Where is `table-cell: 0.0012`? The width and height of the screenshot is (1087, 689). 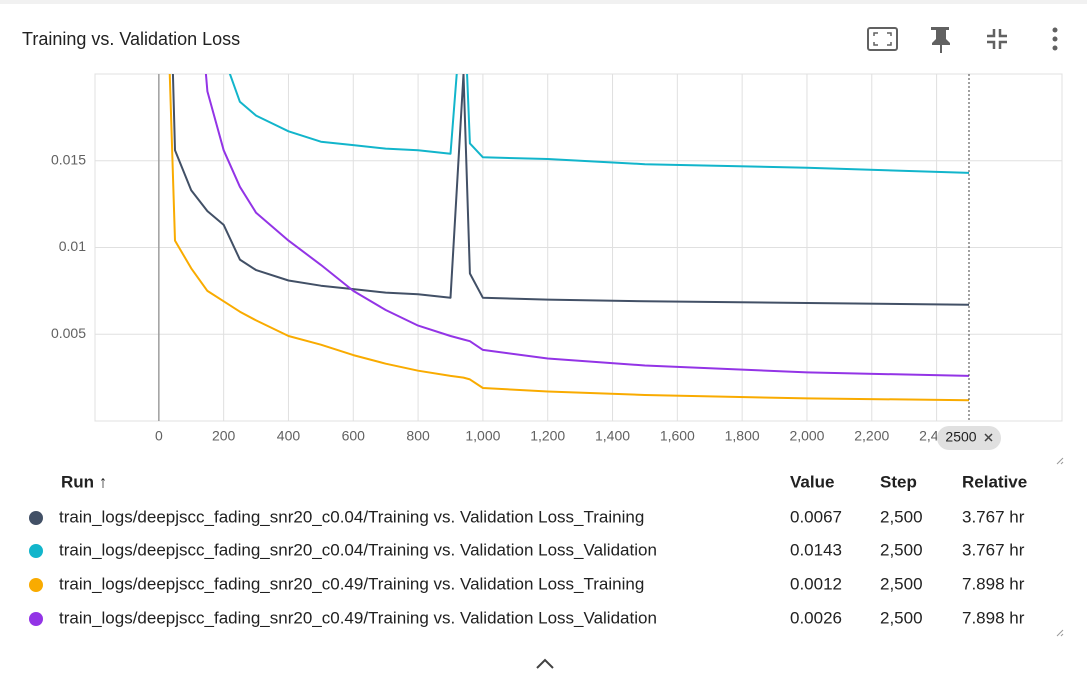 table-cell: 0.0012 is located at coordinates (816, 583).